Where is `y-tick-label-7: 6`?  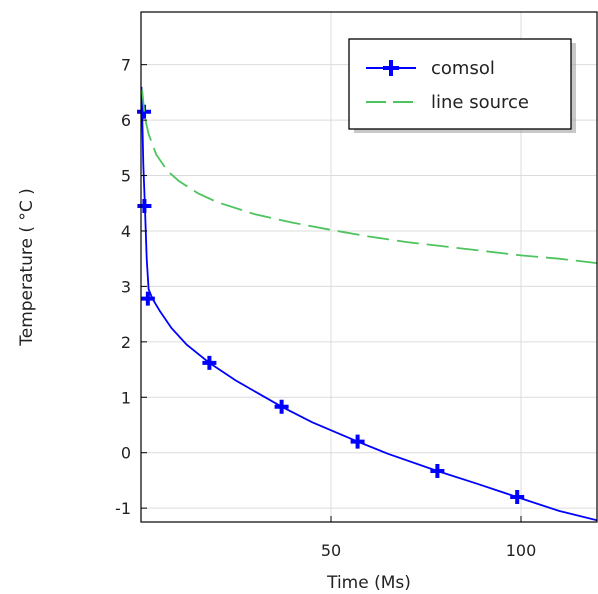
y-tick-label-7: 6 is located at coordinates (126, 120).